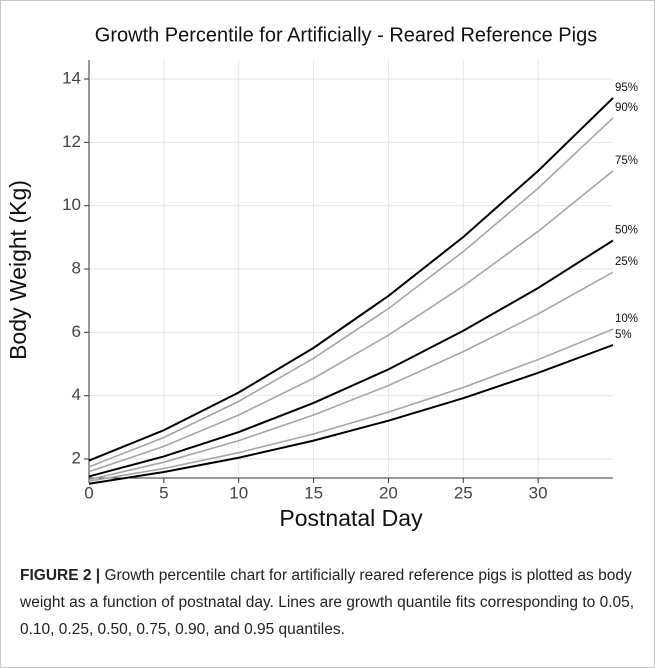 This screenshot has width=655, height=668. What do you see at coordinates (71, 77) in the screenshot?
I see `y-tick-label: 14` at bounding box center [71, 77].